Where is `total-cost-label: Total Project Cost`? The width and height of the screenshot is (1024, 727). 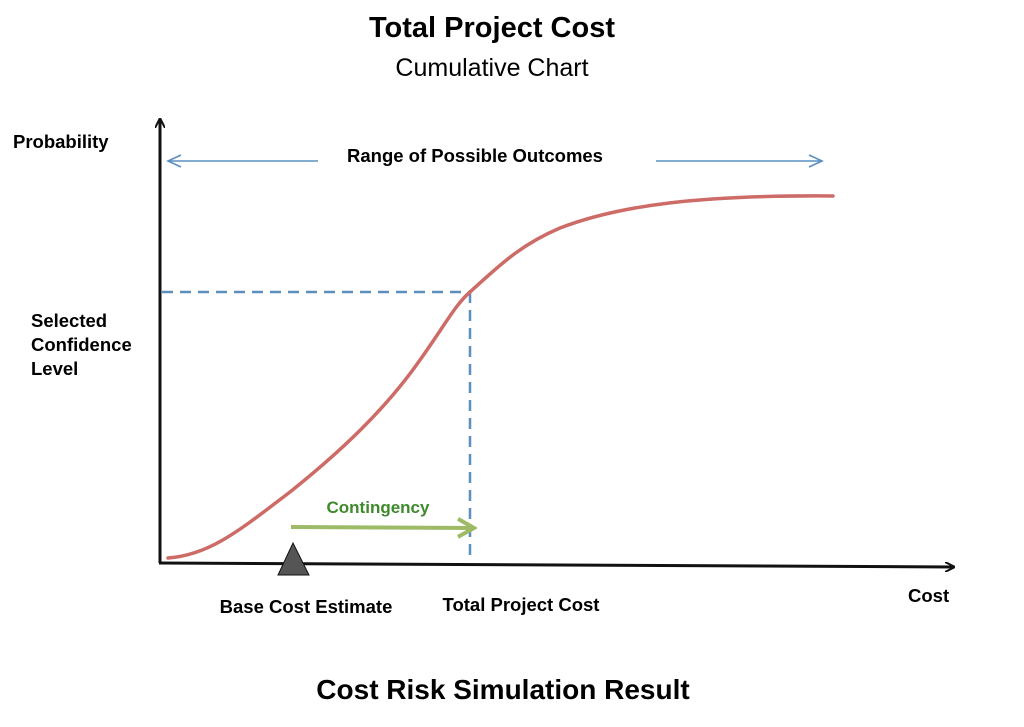 total-cost-label: Total Project Cost is located at coordinates (521, 604).